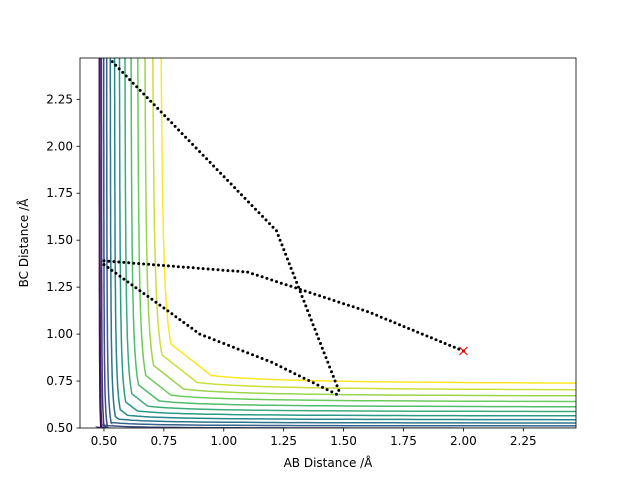 Image resolution: width=640 pixels, height=480 pixels. What do you see at coordinates (96, 243) in the screenshot?
I see `contour-line` at bounding box center [96, 243].